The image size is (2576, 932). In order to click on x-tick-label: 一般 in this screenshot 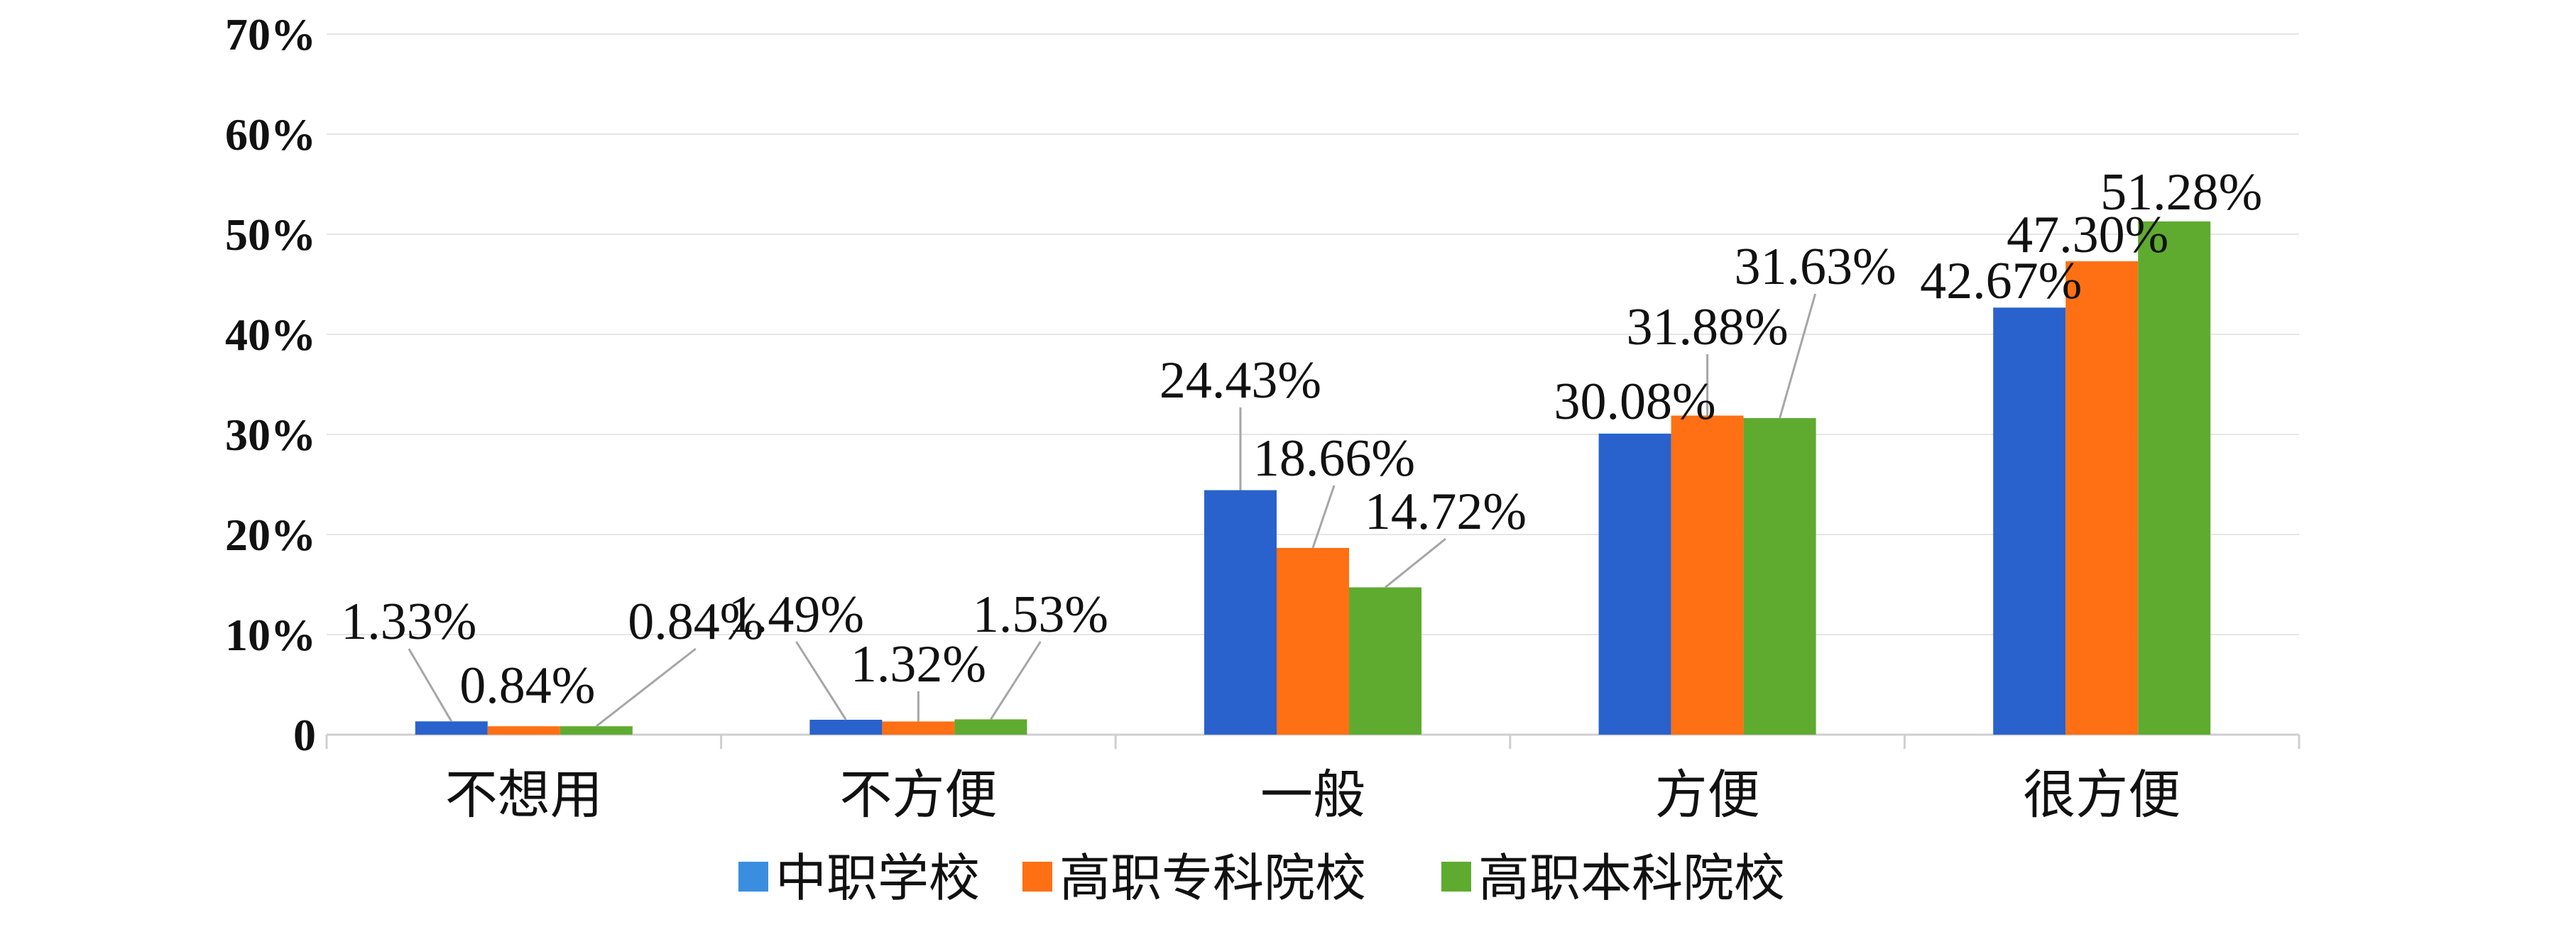, I will do `click(1312, 795)`.